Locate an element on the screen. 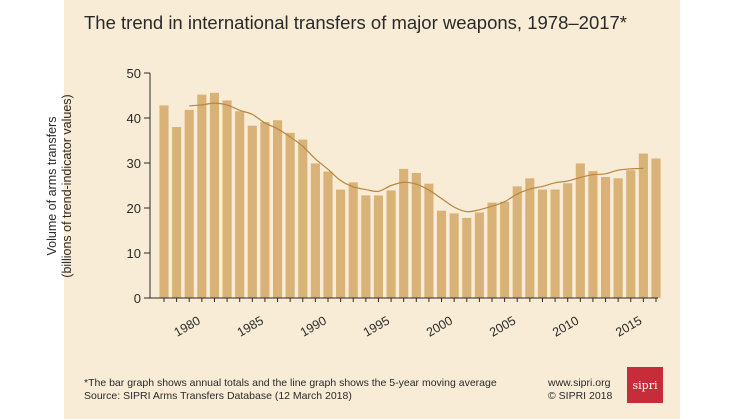 The width and height of the screenshot is (744, 419). bar-2012 is located at coordinates (593, 234).